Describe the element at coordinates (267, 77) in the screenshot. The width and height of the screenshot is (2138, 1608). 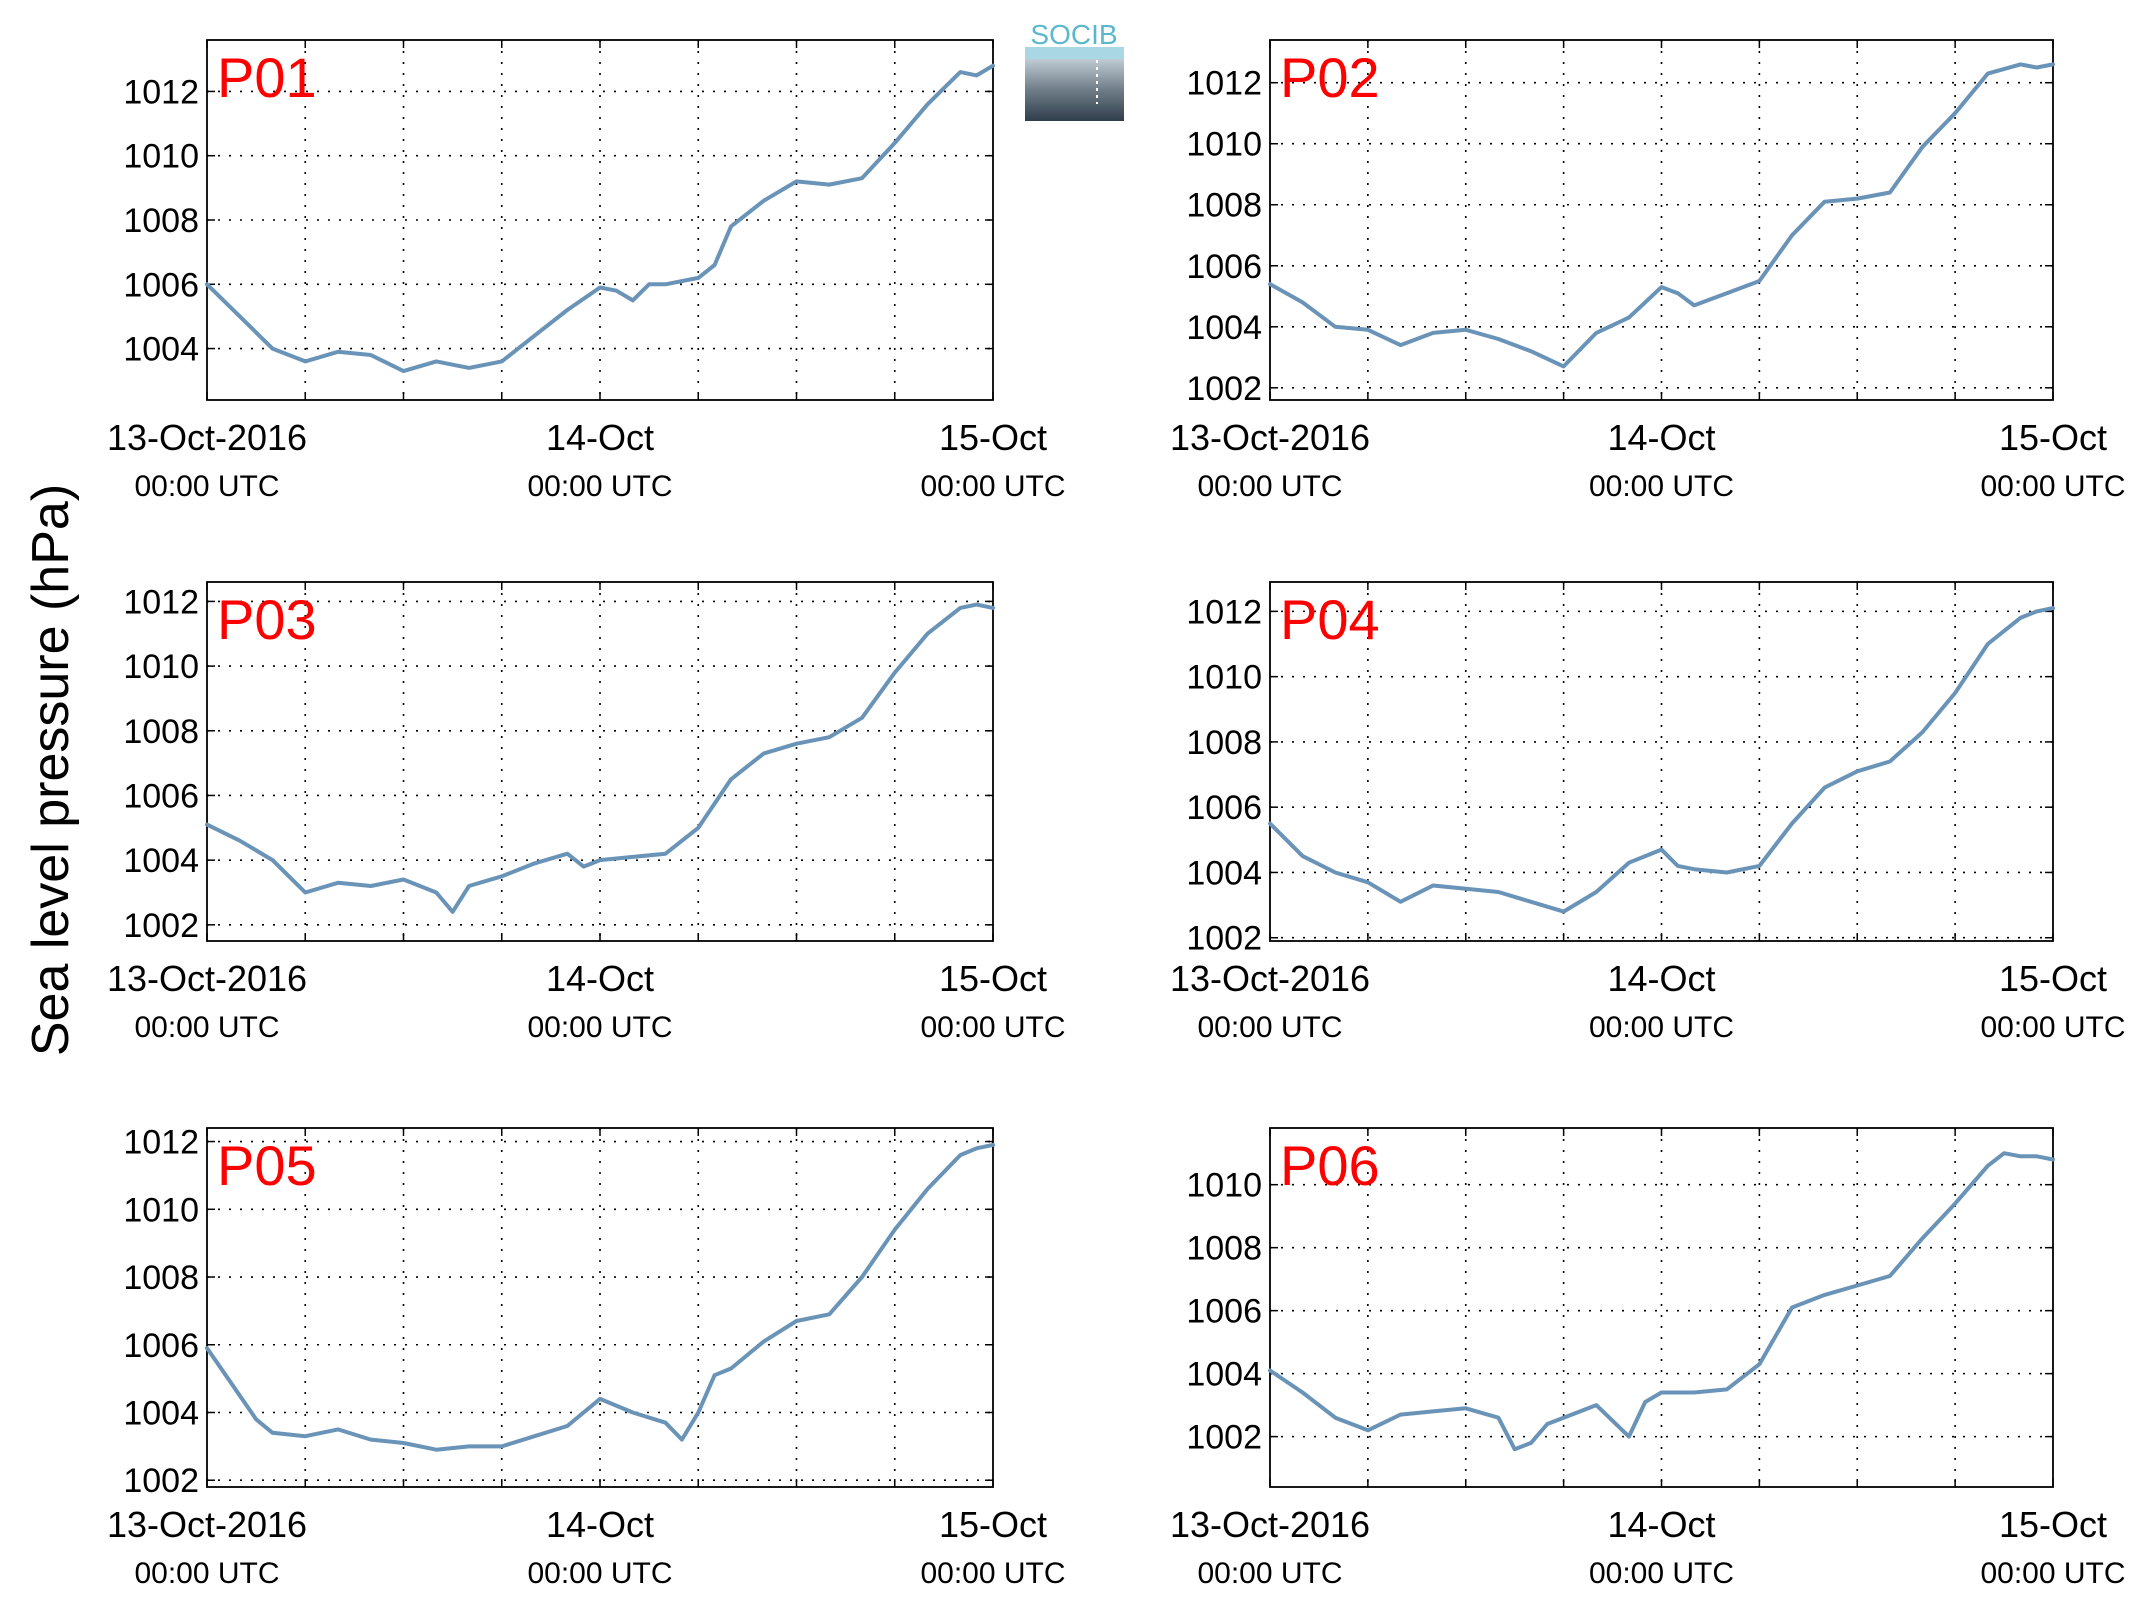
I see `panel-label: P01` at that location.